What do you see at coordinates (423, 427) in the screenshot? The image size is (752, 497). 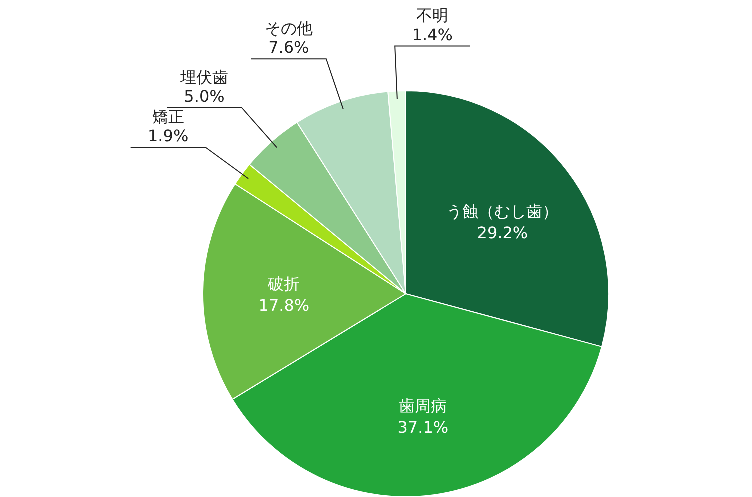 I see `data-label: 37.1%` at bounding box center [423, 427].